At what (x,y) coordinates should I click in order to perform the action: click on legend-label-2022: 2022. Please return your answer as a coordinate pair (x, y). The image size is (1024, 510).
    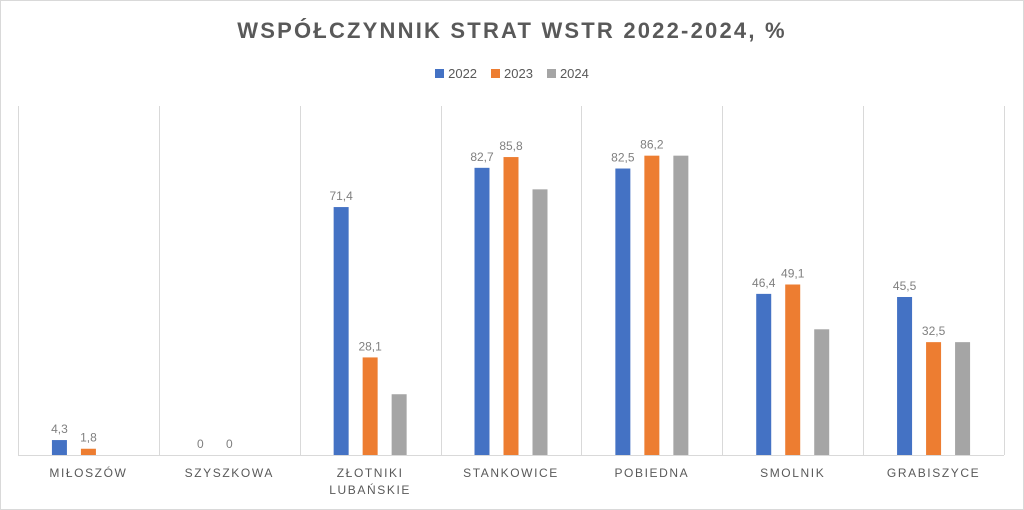
    Looking at the image, I should click on (463, 73).